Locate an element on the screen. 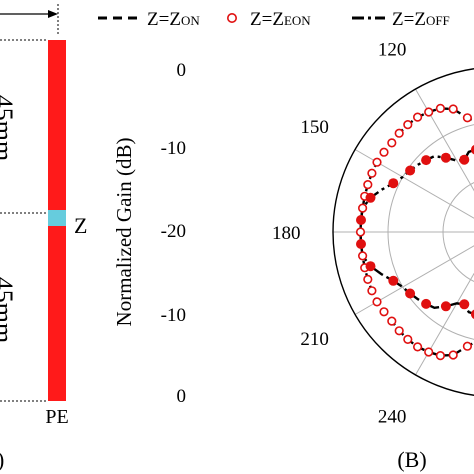  legend-item-zoff: Z=ZOFF is located at coordinates (401, 19).